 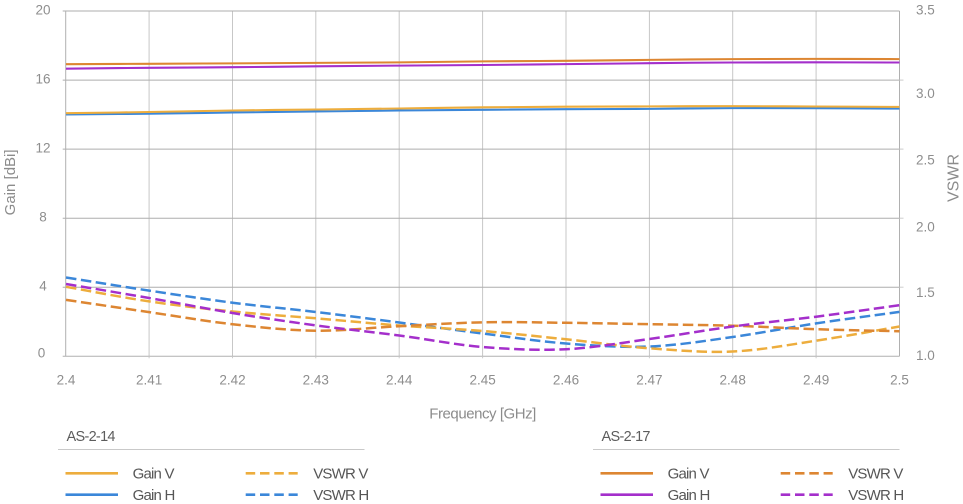 What do you see at coordinates (925, 9) in the screenshot?
I see `svg-text: 3.5` at bounding box center [925, 9].